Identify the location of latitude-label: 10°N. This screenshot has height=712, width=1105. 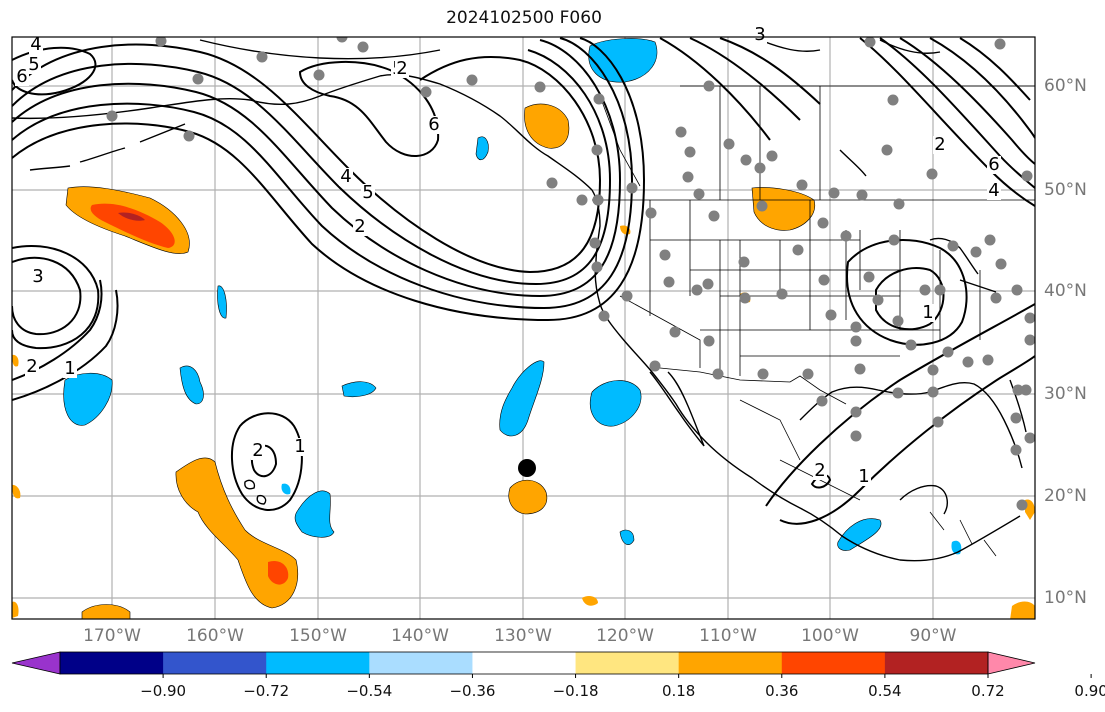
(1065, 598).